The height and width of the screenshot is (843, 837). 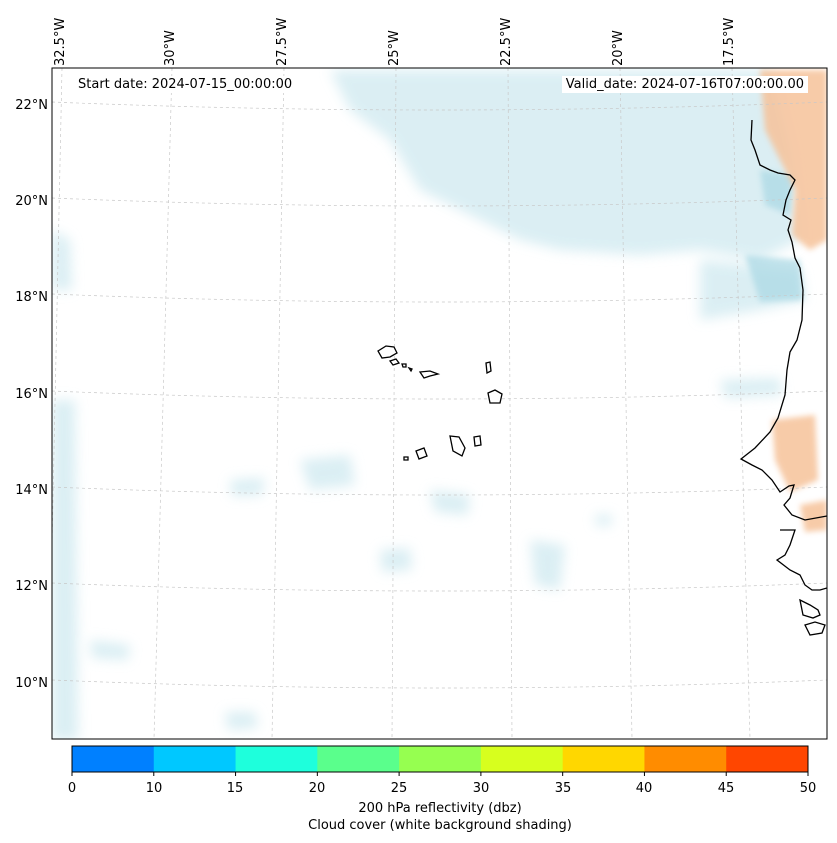 What do you see at coordinates (60, 41) in the screenshot?
I see `lon-label: 32.5°W` at bounding box center [60, 41].